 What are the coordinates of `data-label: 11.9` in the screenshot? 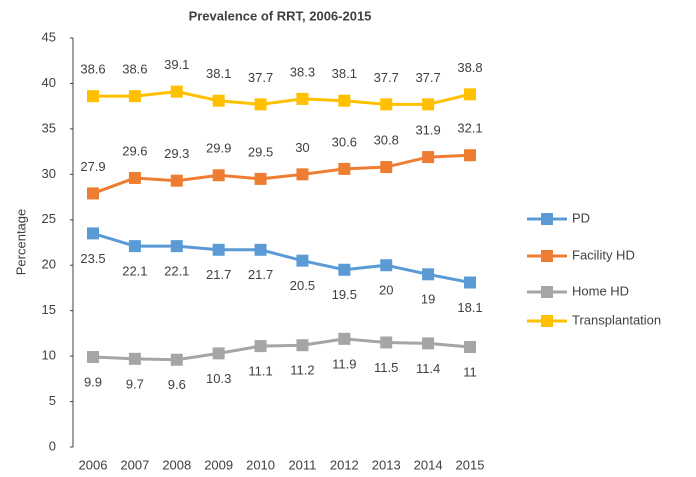 It's located at (344, 363).